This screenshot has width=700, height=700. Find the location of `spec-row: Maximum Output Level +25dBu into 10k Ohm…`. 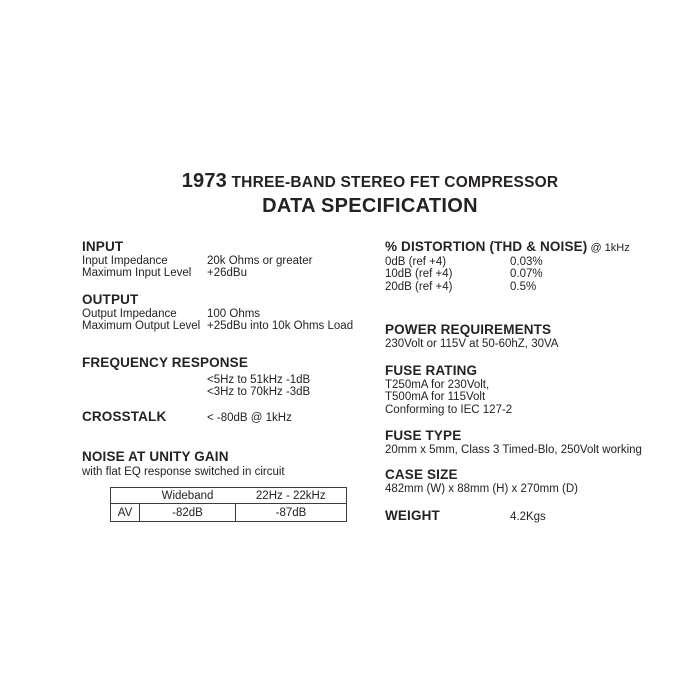

spec-row: Maximum Output Level +25dBu into 10k Ohm… is located at coordinates (217, 326).